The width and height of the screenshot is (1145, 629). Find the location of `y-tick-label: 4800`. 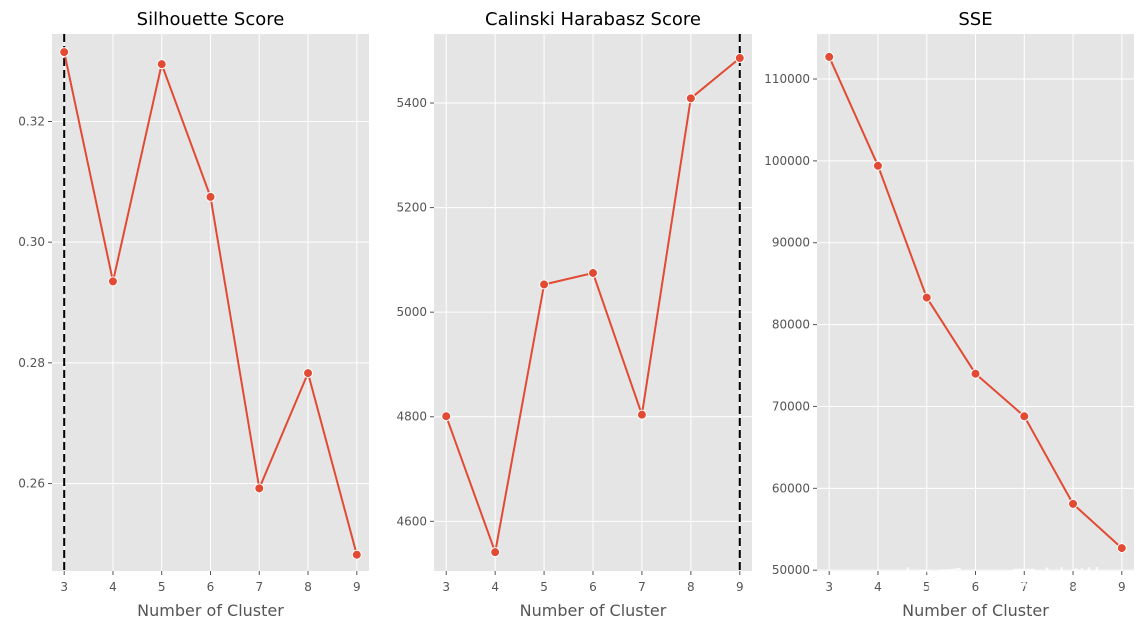

y-tick-label: 4800 is located at coordinates (411, 417).